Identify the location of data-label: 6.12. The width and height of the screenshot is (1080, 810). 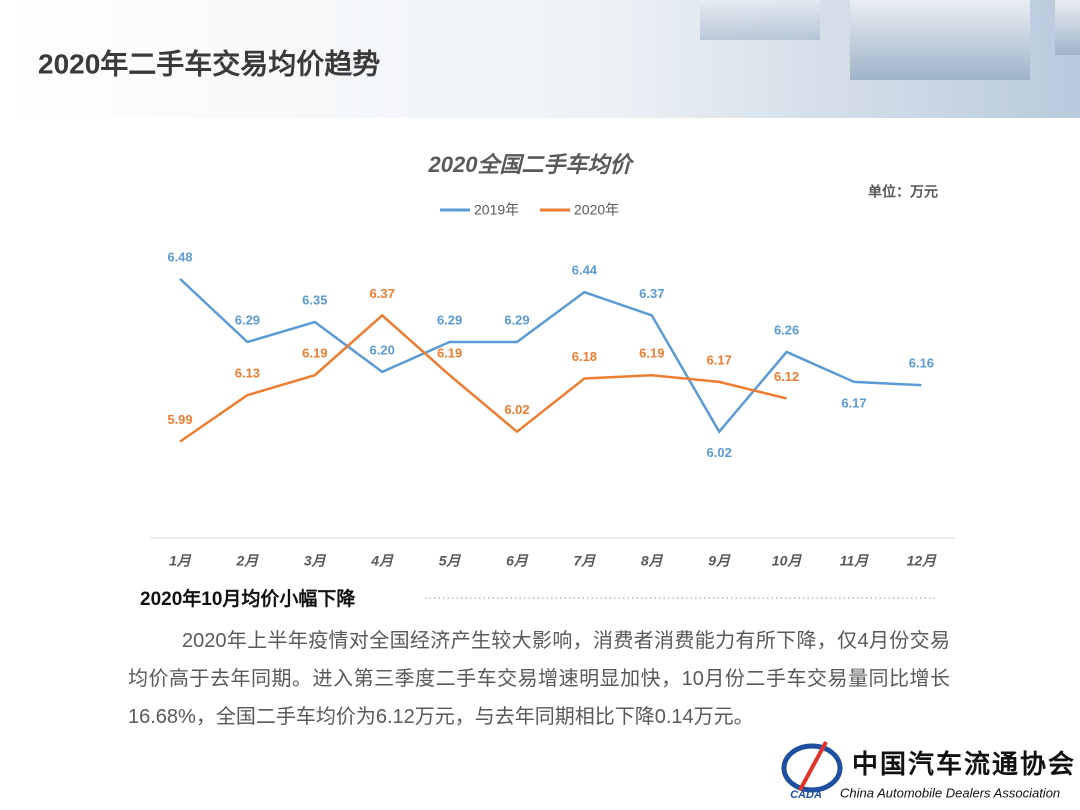
(786, 376).